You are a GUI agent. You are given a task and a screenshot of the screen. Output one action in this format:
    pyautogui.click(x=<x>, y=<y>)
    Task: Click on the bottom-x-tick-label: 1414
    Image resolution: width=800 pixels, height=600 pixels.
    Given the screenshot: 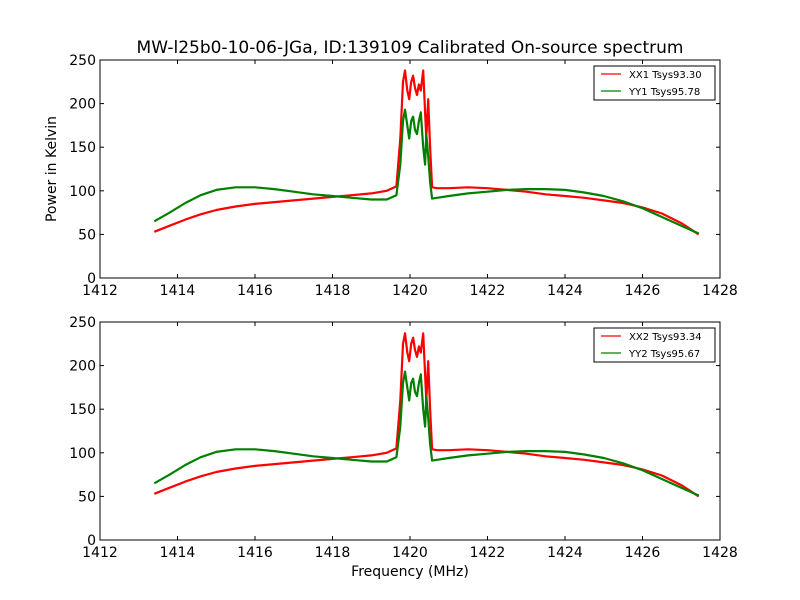 What is the action you would take?
    pyautogui.click(x=178, y=553)
    